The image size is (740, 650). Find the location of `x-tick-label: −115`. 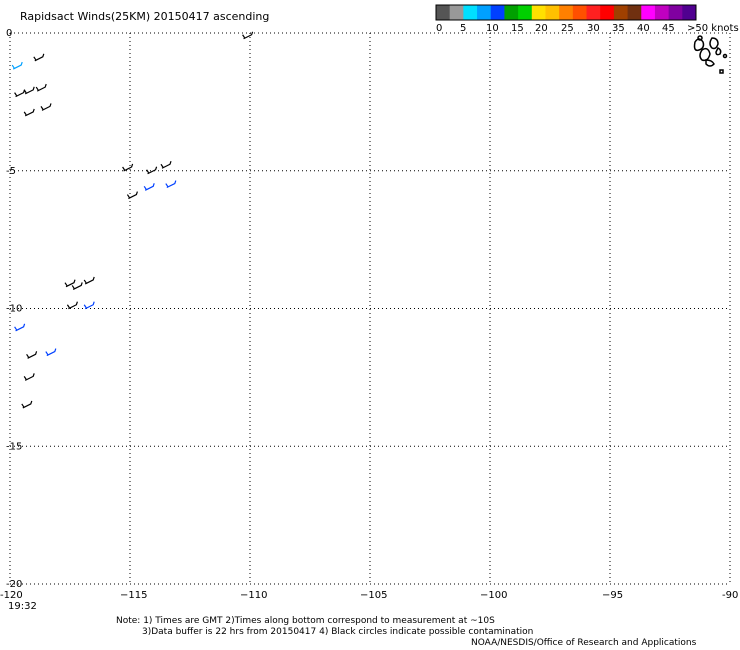

x-tick-label: −115 is located at coordinates (133, 595).